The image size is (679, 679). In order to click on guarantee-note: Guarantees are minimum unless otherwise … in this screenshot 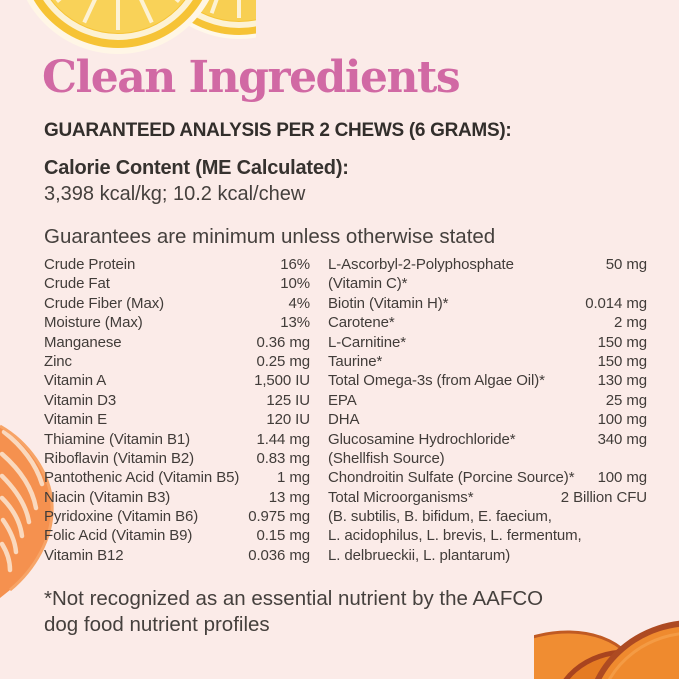, I will do `click(270, 236)`.